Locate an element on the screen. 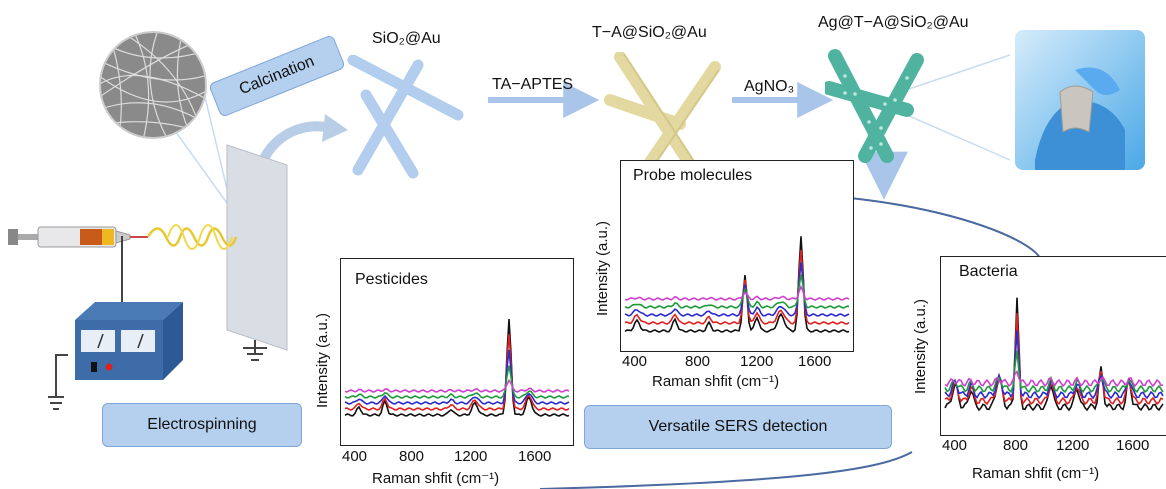  label-ag-ta-sio2-au: Ag@T−A@SiO₂@Au is located at coordinates (893, 22).